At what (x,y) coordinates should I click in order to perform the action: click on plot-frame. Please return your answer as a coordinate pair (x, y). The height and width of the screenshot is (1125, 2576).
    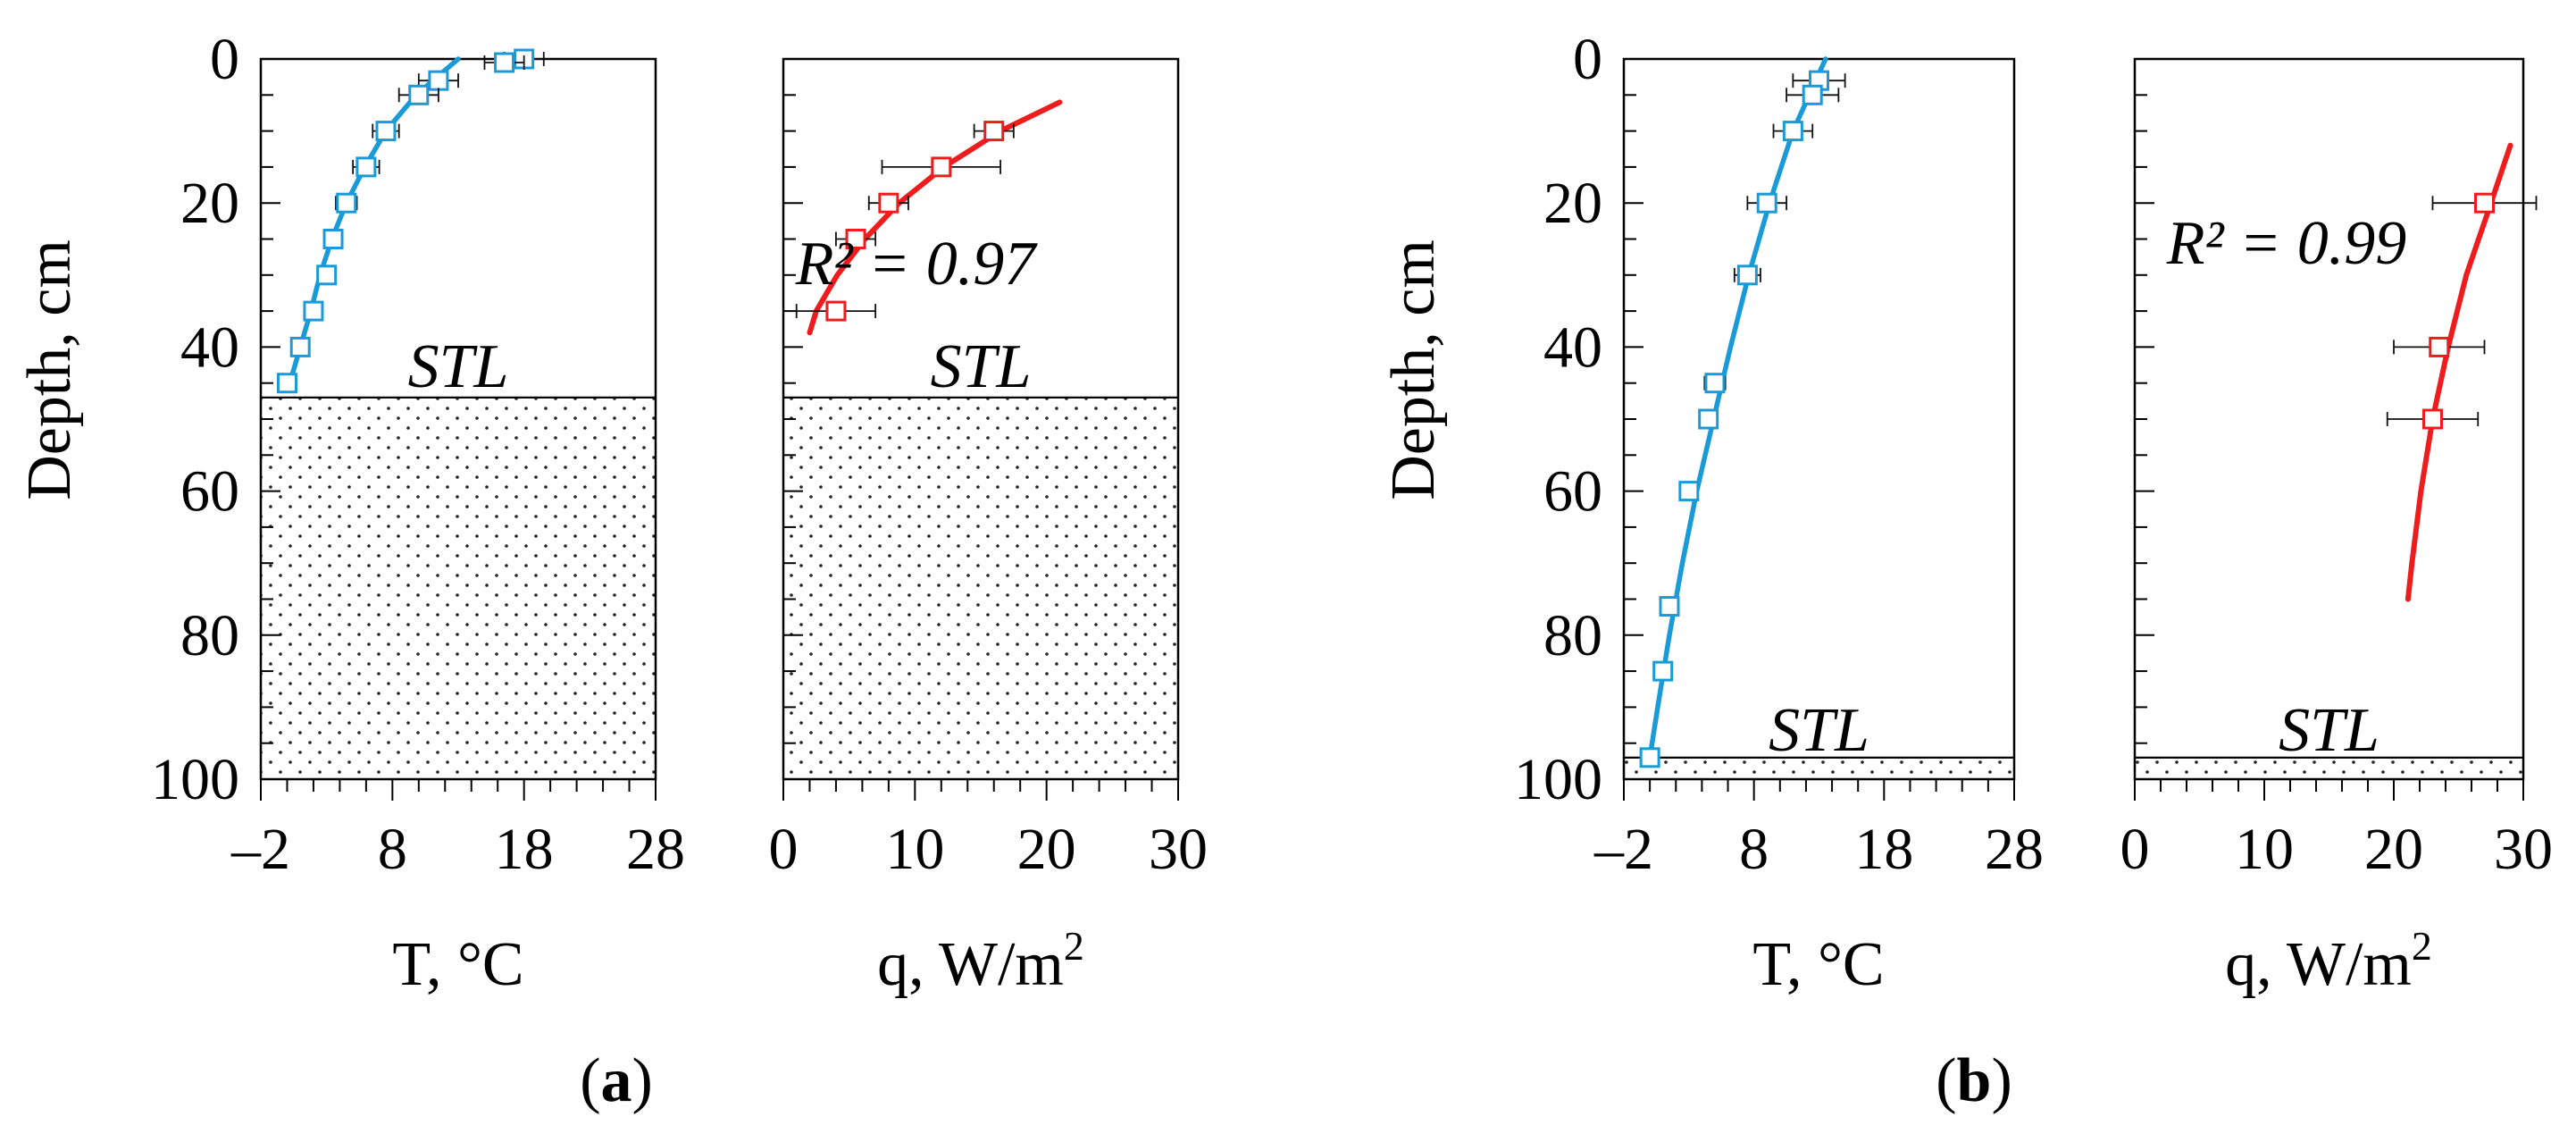
    Looking at the image, I should click on (1819, 419).